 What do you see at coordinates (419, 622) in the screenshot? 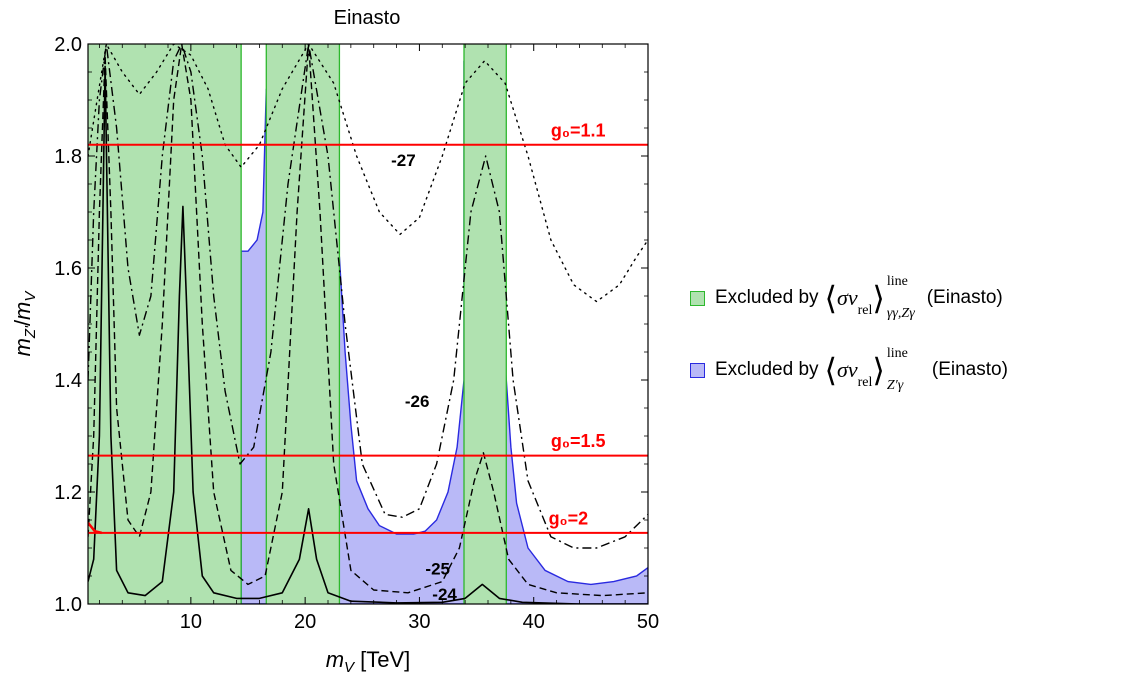
I see `x-tick-label: 30` at bounding box center [419, 622].